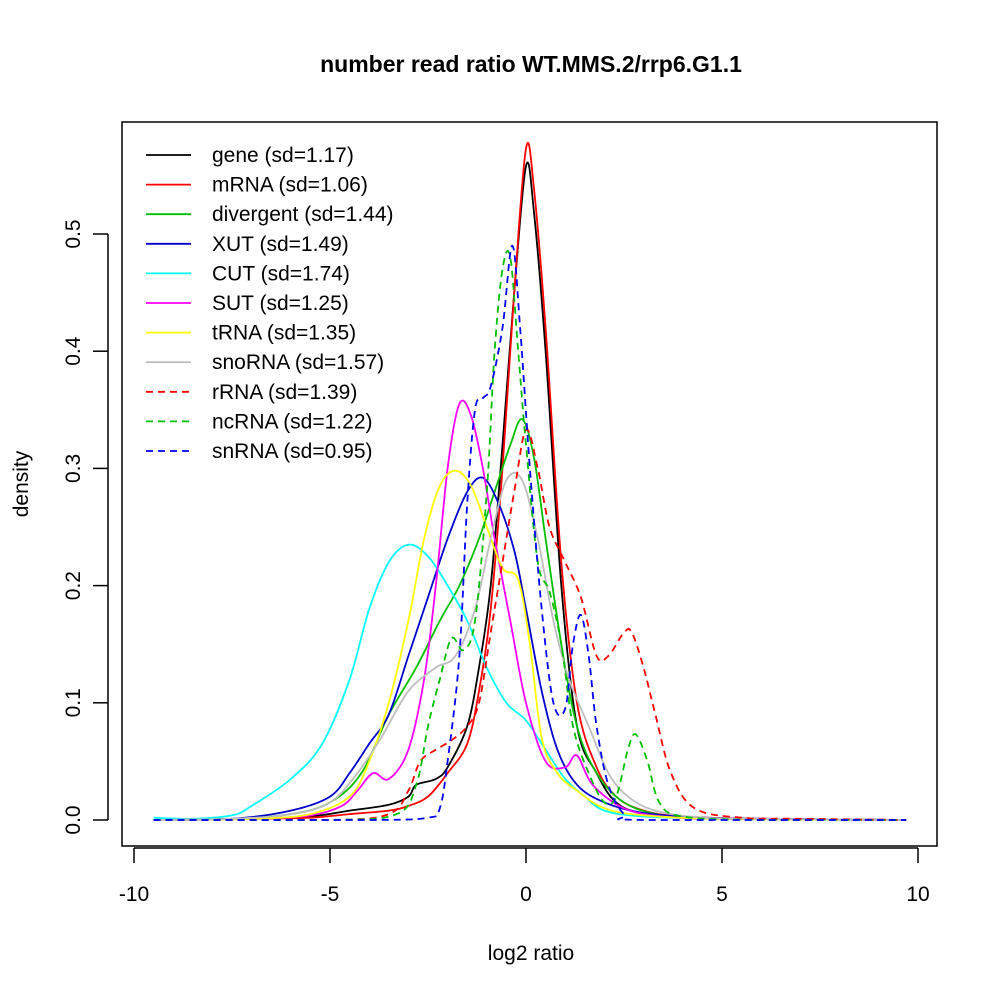  Describe the element at coordinates (284, 333) in the screenshot. I see `legend-label-tRNA: tRNA (sd=1.35)` at that location.